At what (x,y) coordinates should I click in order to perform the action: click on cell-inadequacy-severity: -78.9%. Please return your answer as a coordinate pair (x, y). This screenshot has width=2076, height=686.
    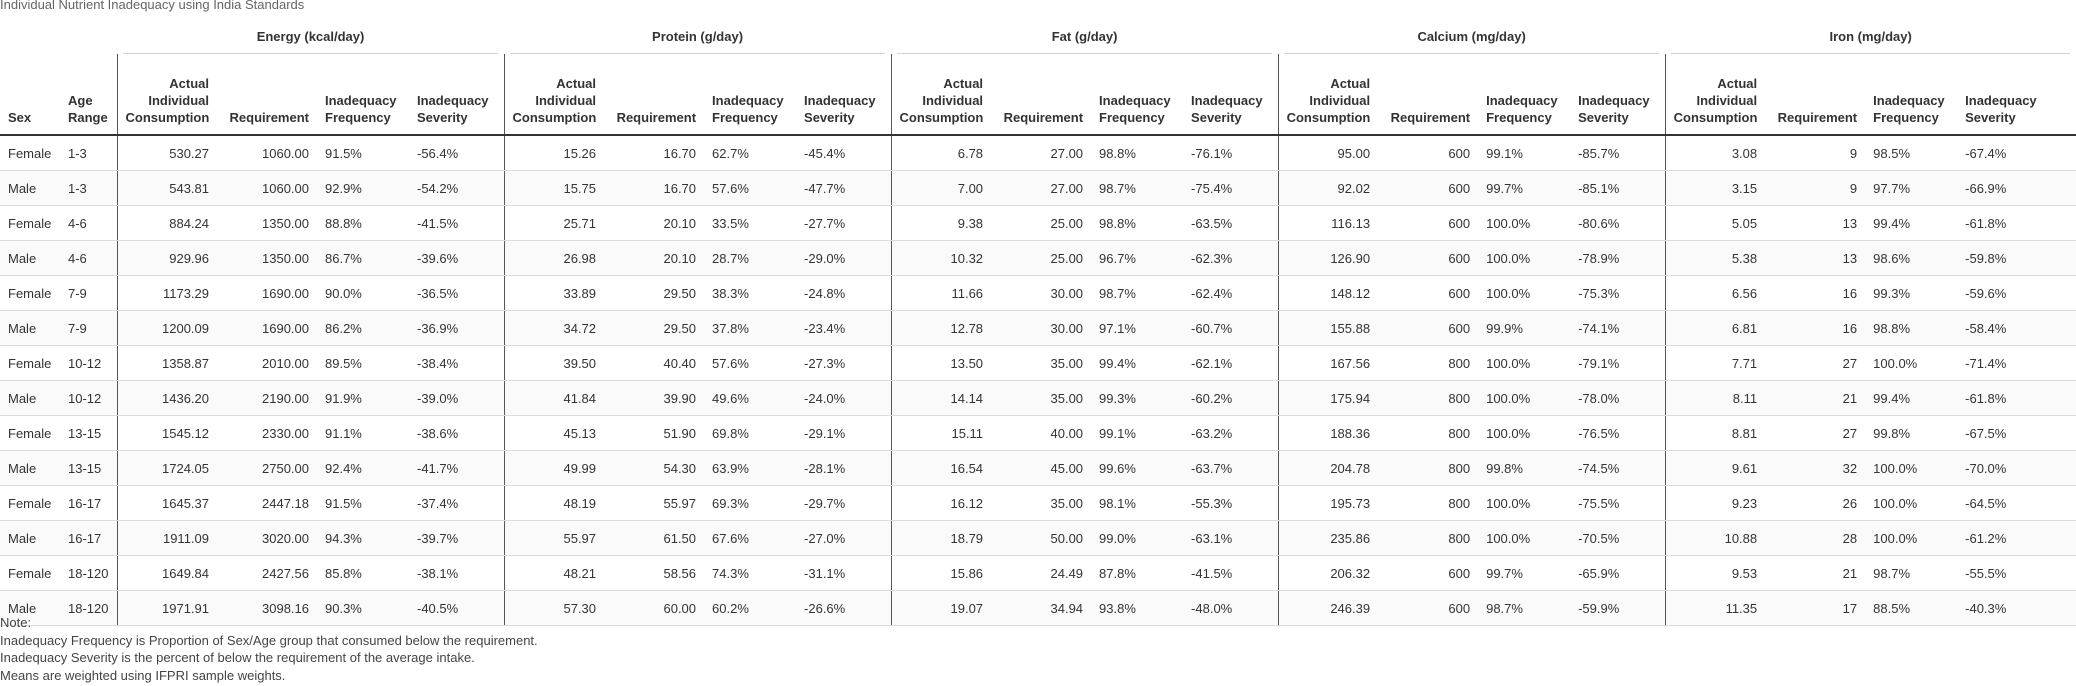
    Looking at the image, I should click on (1618, 258).